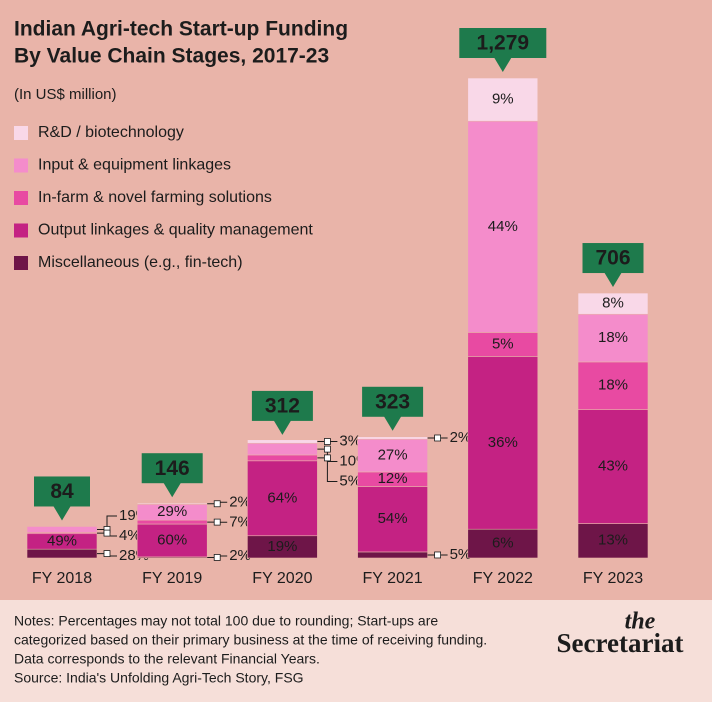 Image resolution: width=712 pixels, height=702 pixels. Describe the element at coordinates (392, 578) in the screenshot. I see `x-tick-label: FY 2021` at that location.